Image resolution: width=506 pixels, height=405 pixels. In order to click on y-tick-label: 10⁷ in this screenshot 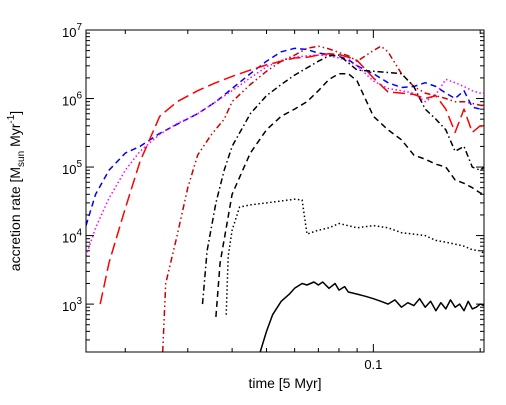, I will do `click(72, 31)`.